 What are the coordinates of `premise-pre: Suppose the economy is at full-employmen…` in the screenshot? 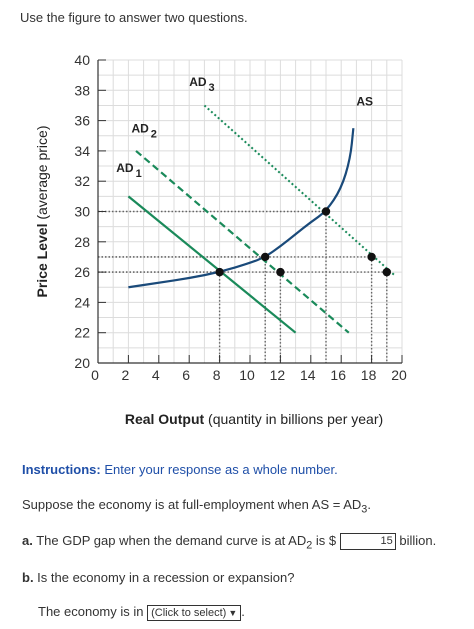 It's located at (192, 504).